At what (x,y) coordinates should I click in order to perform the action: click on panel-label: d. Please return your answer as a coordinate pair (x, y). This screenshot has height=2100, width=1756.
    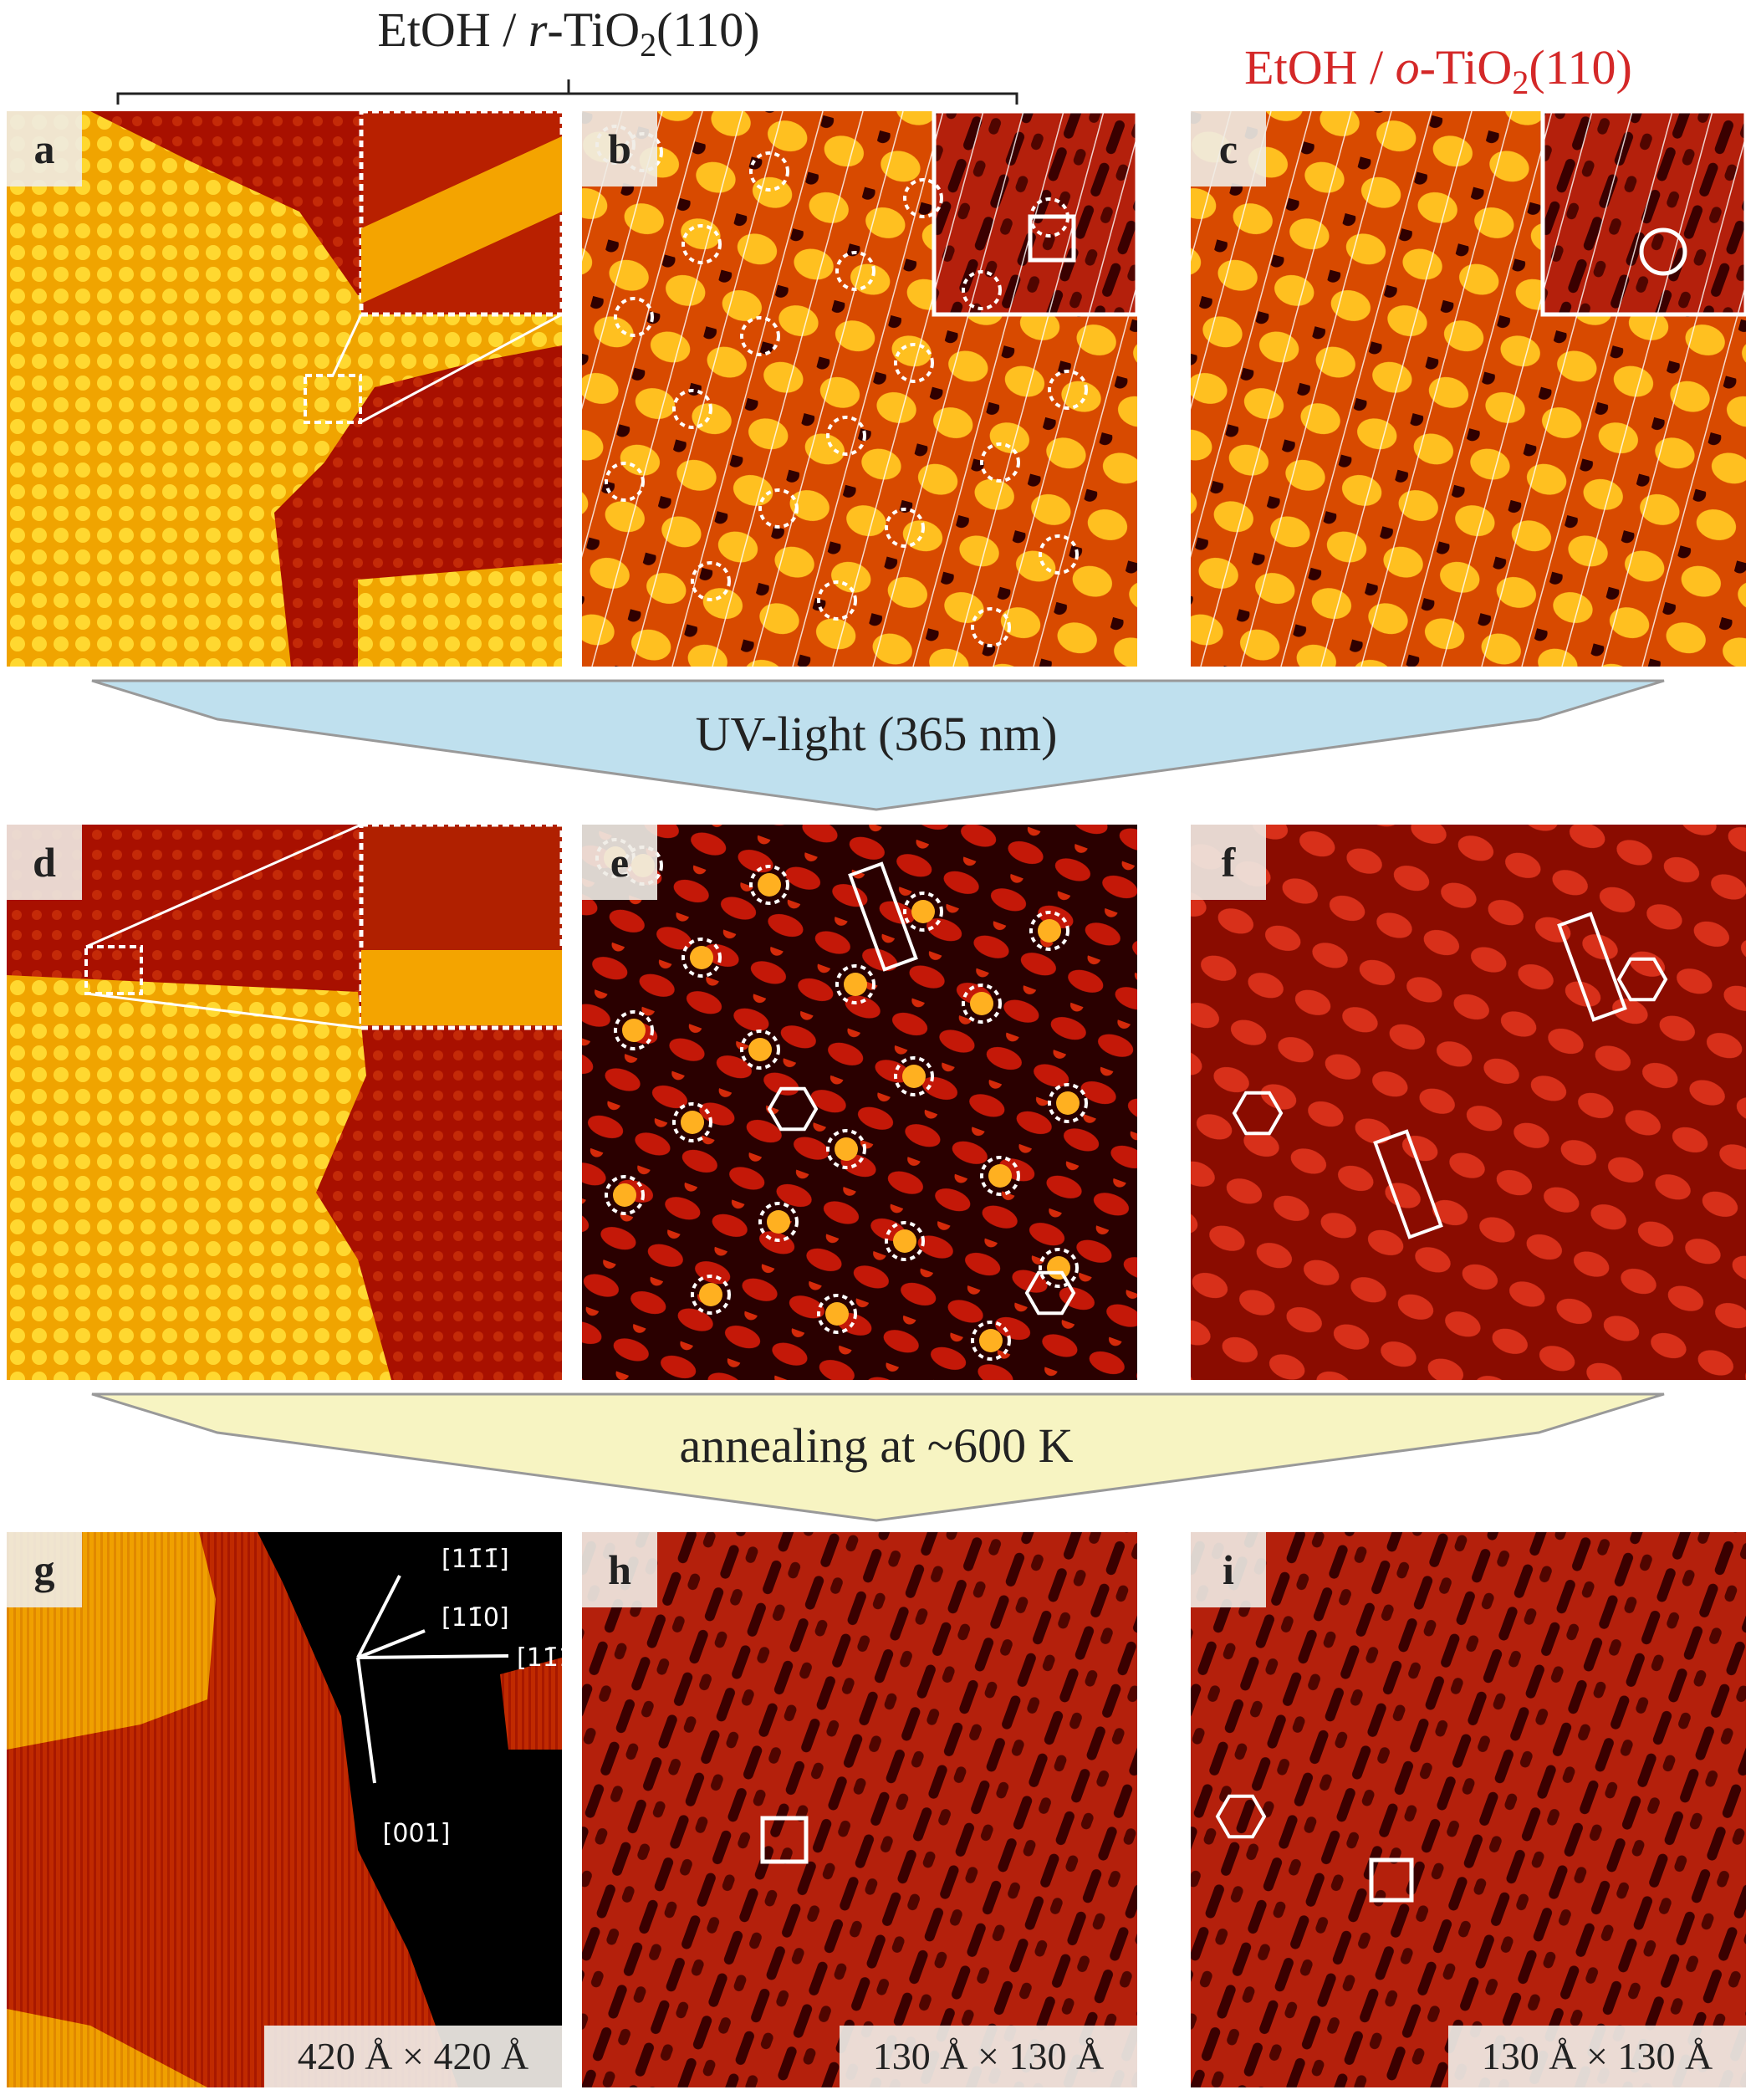
    Looking at the image, I should click on (44, 862).